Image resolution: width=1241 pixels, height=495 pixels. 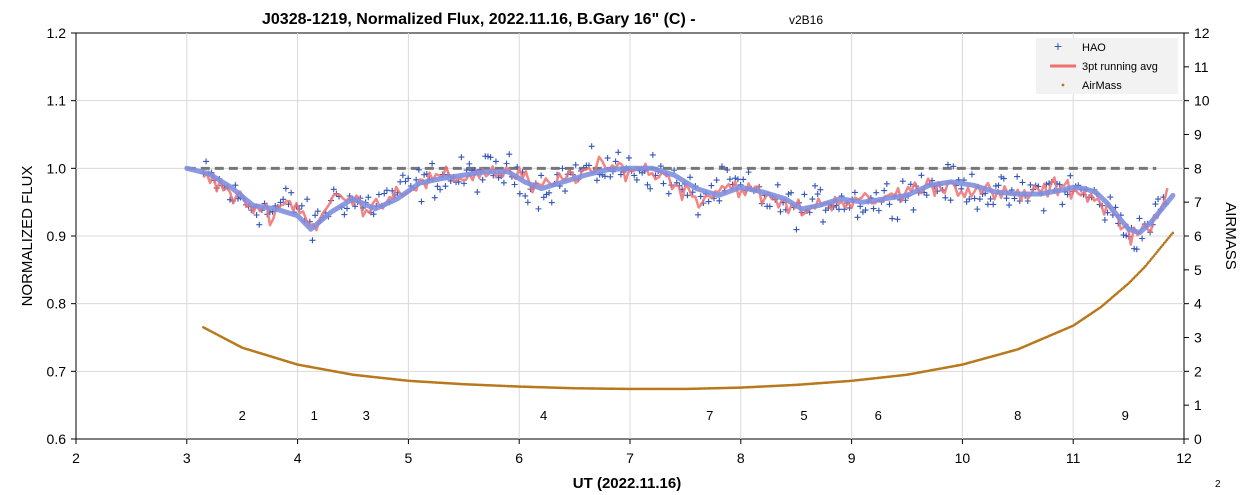 I want to click on y2-tick-label: 3, so click(x=1198, y=338).